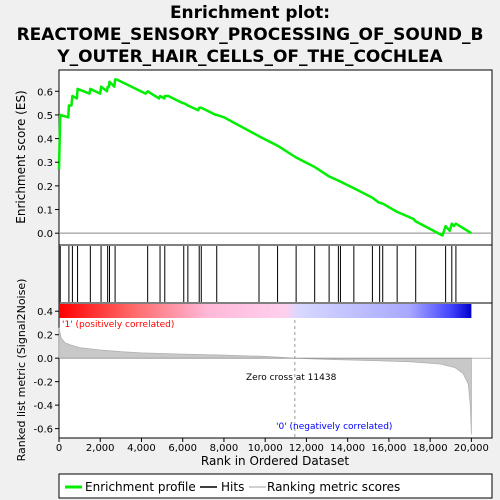 This screenshot has height=500, width=500. Describe the element at coordinates (43, 406) in the screenshot. I see `rank-ytick-label: -0.4` at that location.